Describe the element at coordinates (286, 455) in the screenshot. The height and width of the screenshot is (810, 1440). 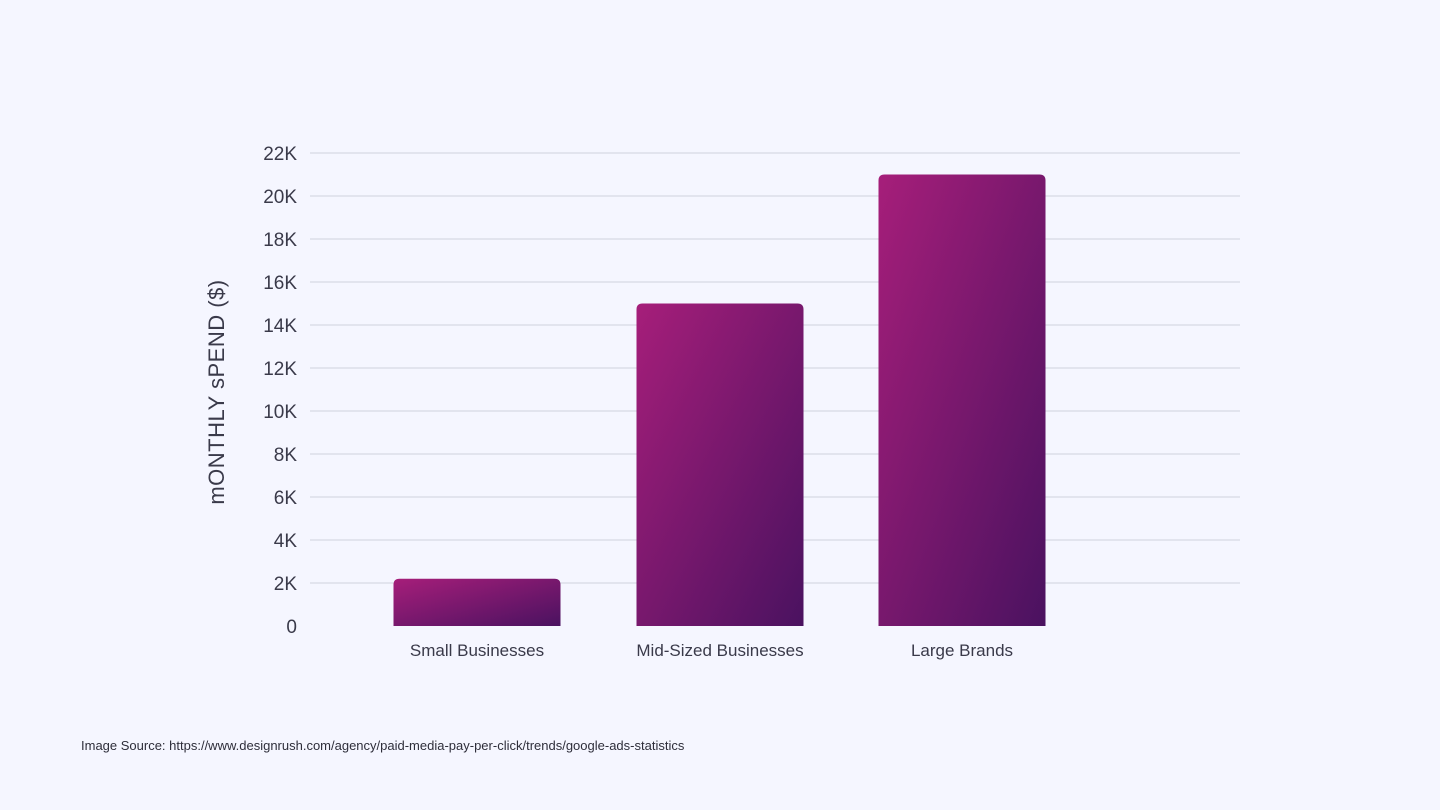
I see `y-tick-label: 8K` at that location.